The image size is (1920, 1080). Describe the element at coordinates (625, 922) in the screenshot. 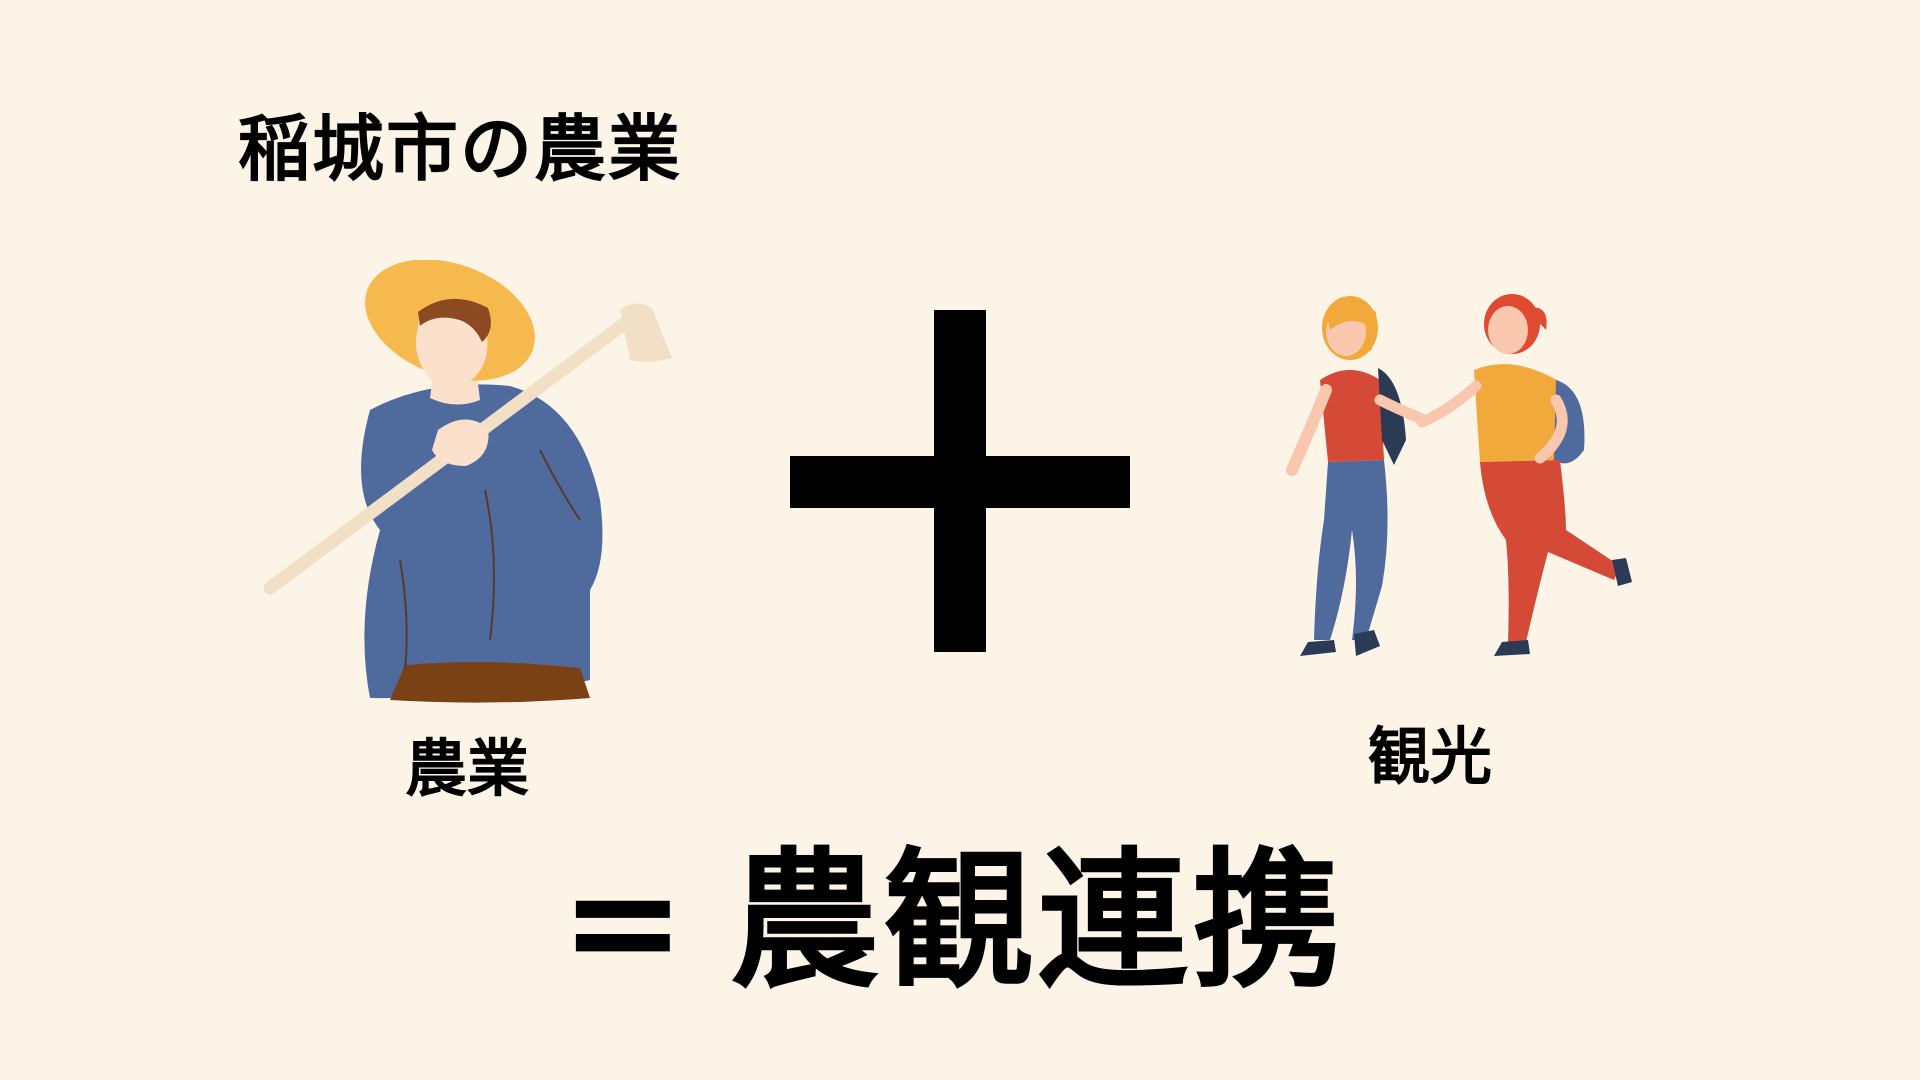

I see `equals-sign: =` at that location.